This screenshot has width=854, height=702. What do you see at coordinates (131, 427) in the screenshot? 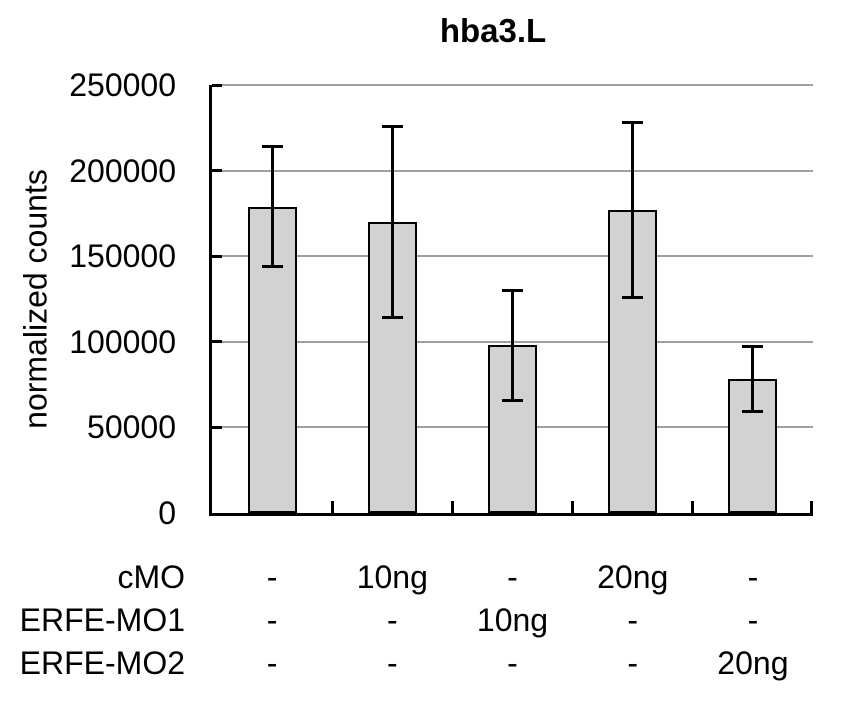
I see `y-tick-label: 50000` at bounding box center [131, 427].